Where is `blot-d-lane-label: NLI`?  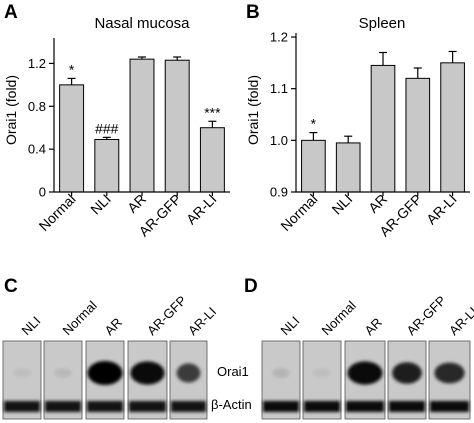 blot-d-lane-label: NLI is located at coordinates (290, 325).